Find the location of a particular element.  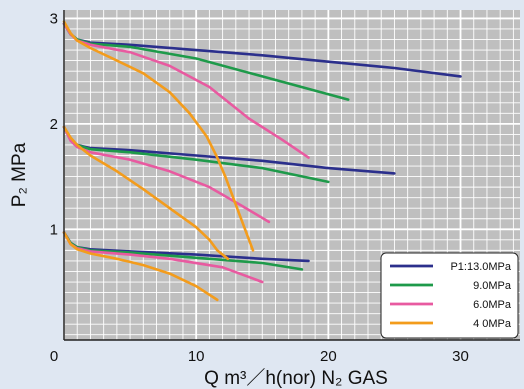

x-tick-label: 10 is located at coordinates (196, 356).